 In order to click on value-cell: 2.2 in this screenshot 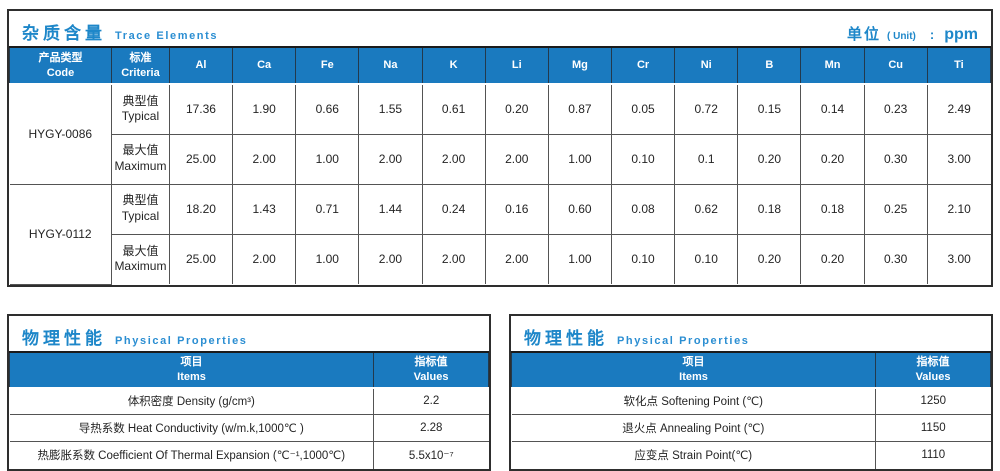, I will do `click(431, 401)`.